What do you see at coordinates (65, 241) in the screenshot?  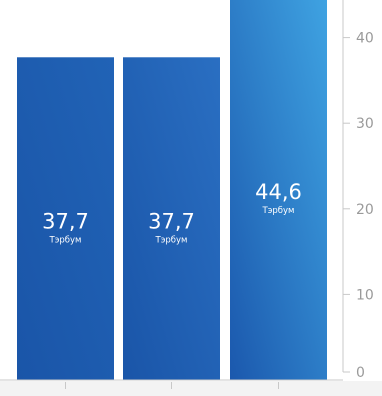 I see `bar-unit-label-1: Тэрбум` at bounding box center [65, 241].